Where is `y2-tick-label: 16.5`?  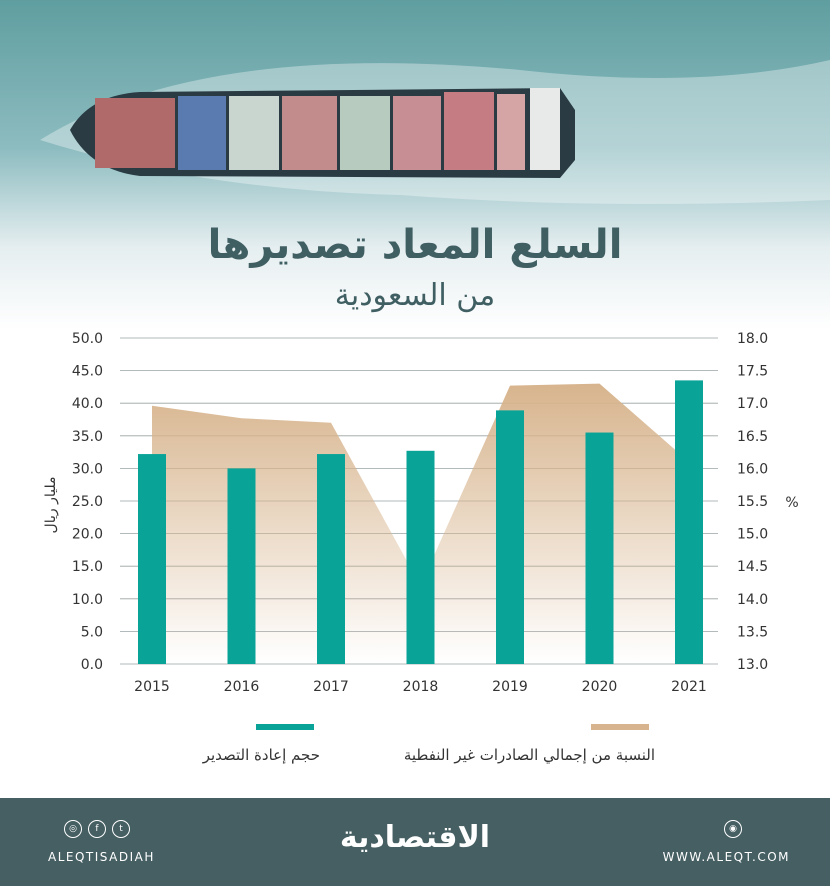 y2-tick-label: 16.5 is located at coordinates (752, 437).